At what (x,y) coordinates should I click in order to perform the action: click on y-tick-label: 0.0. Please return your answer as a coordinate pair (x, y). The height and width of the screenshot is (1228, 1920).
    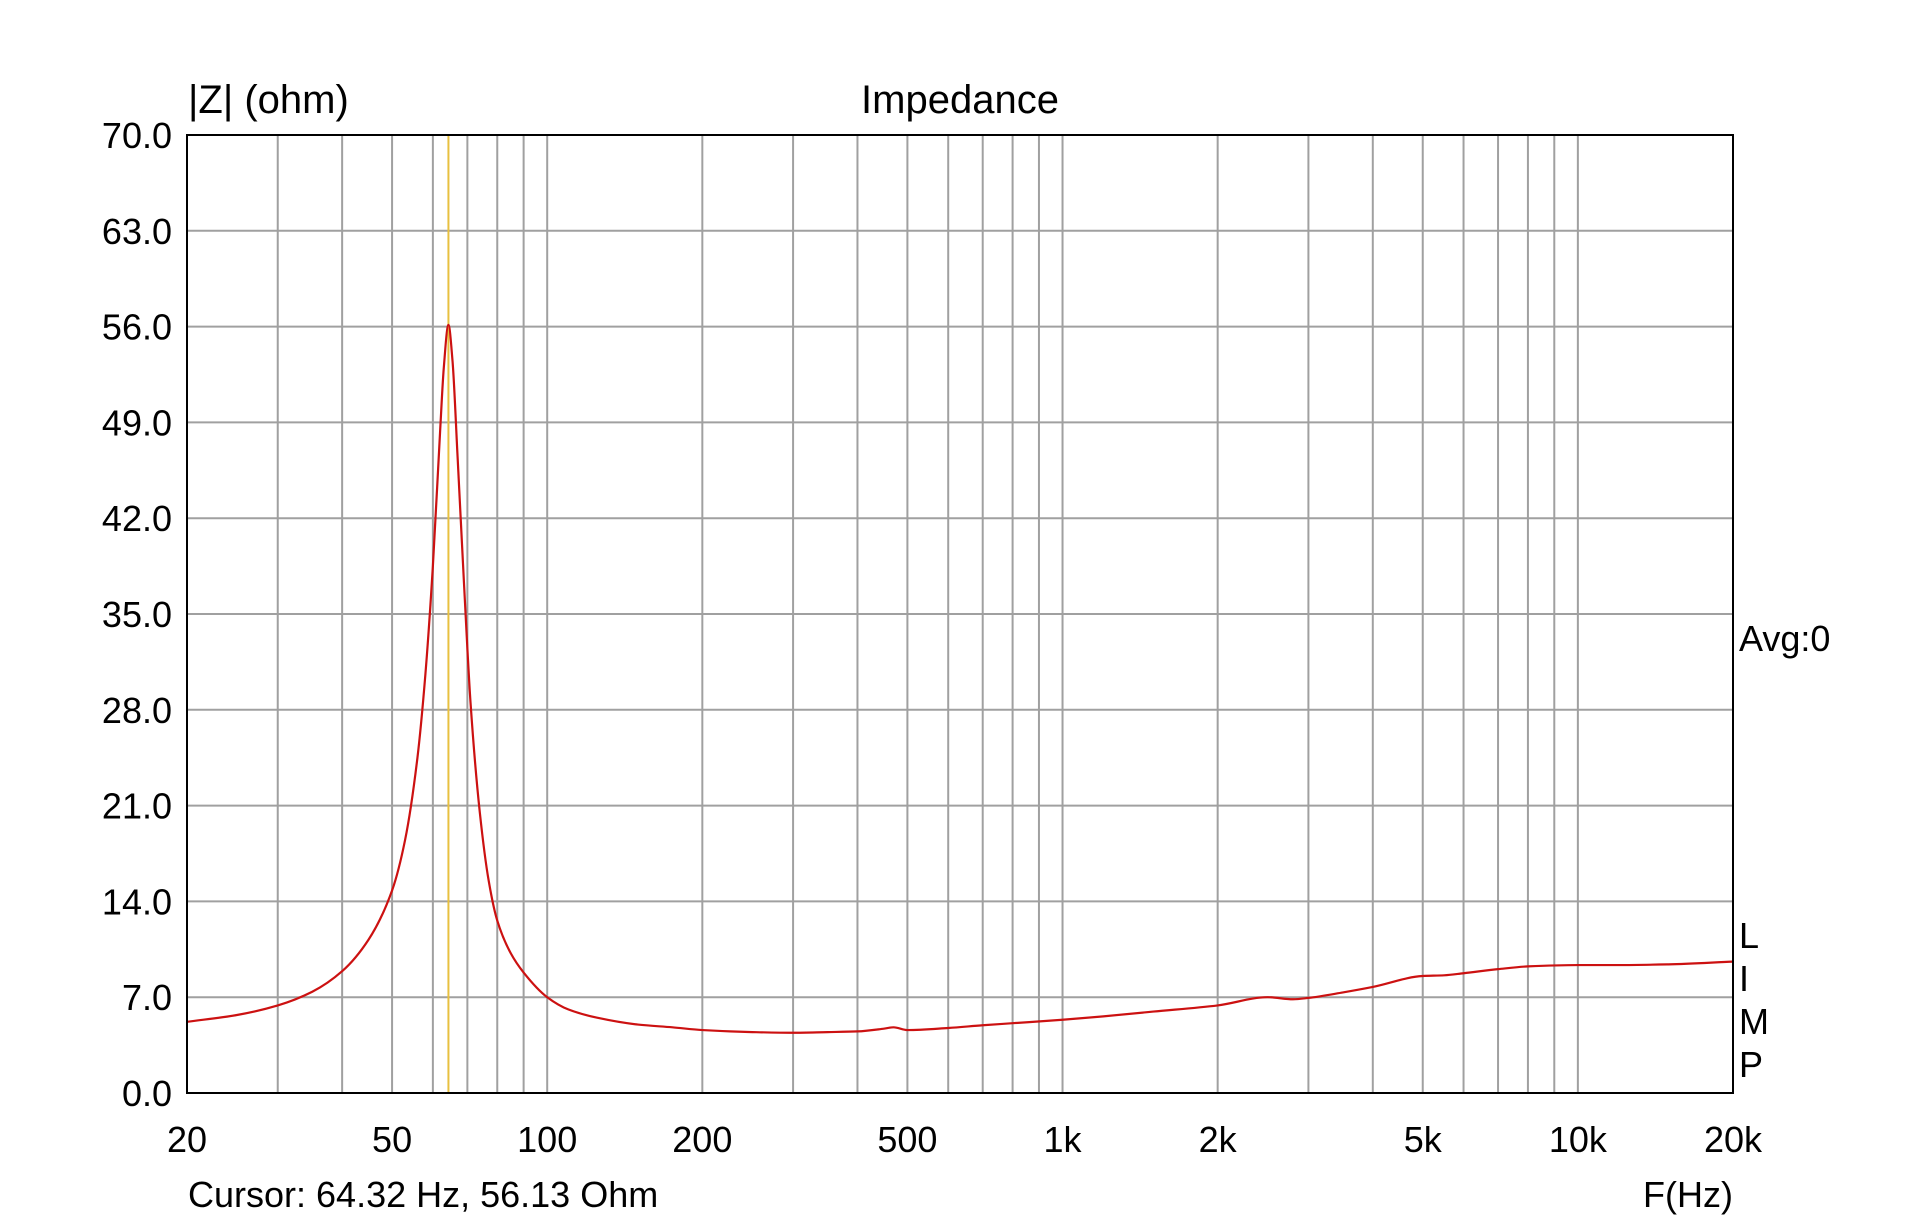
    Looking at the image, I should click on (147, 1093).